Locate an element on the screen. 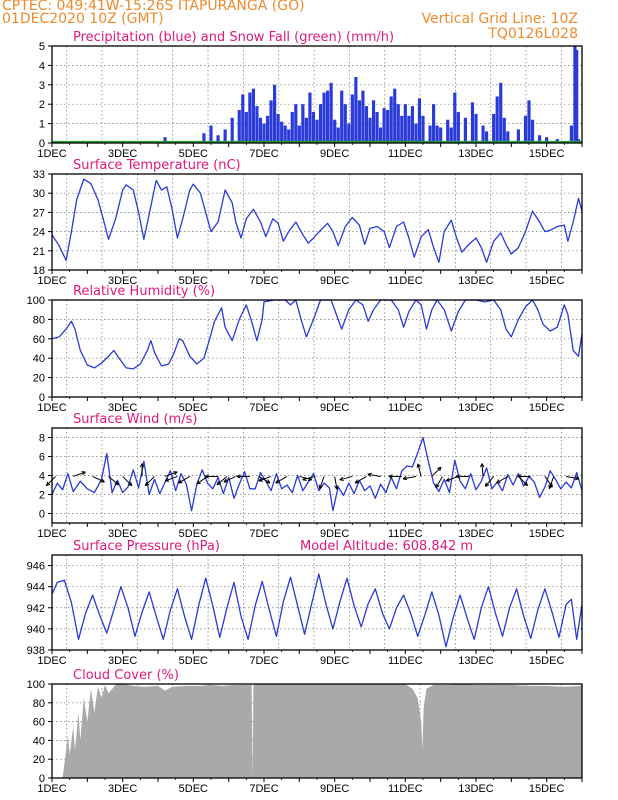 This screenshot has height=800, width=618. y-tick-label: 100 is located at coordinates (36, 685).